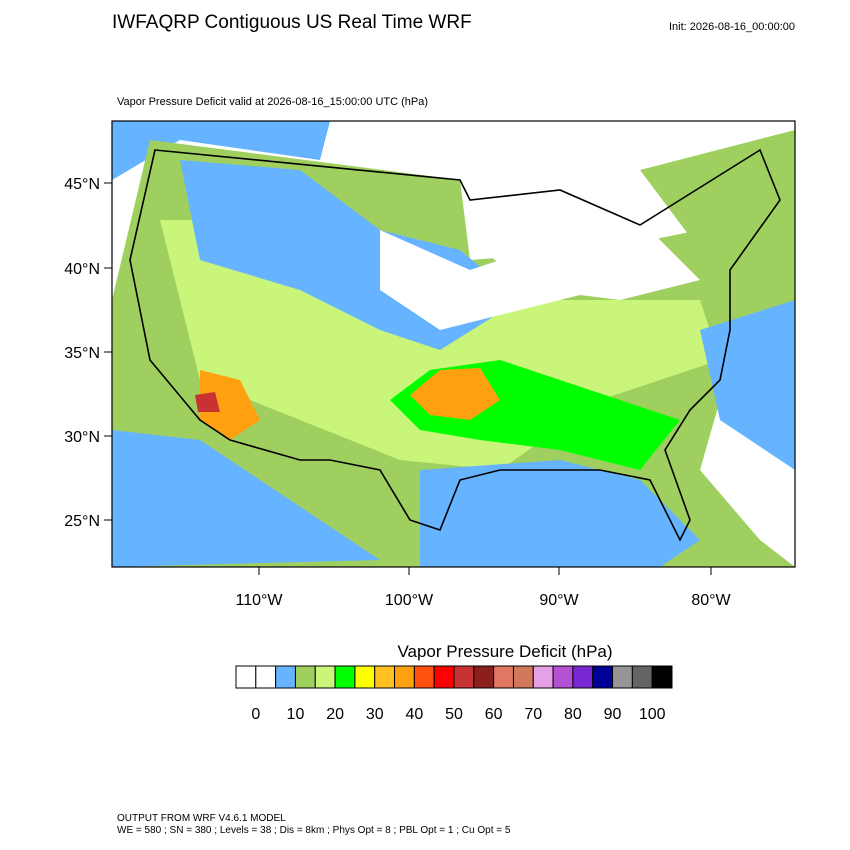  Describe the element at coordinates (732, 27) in the screenshot. I see `init-time: Init: 2026-08-16_00:00:00` at that location.